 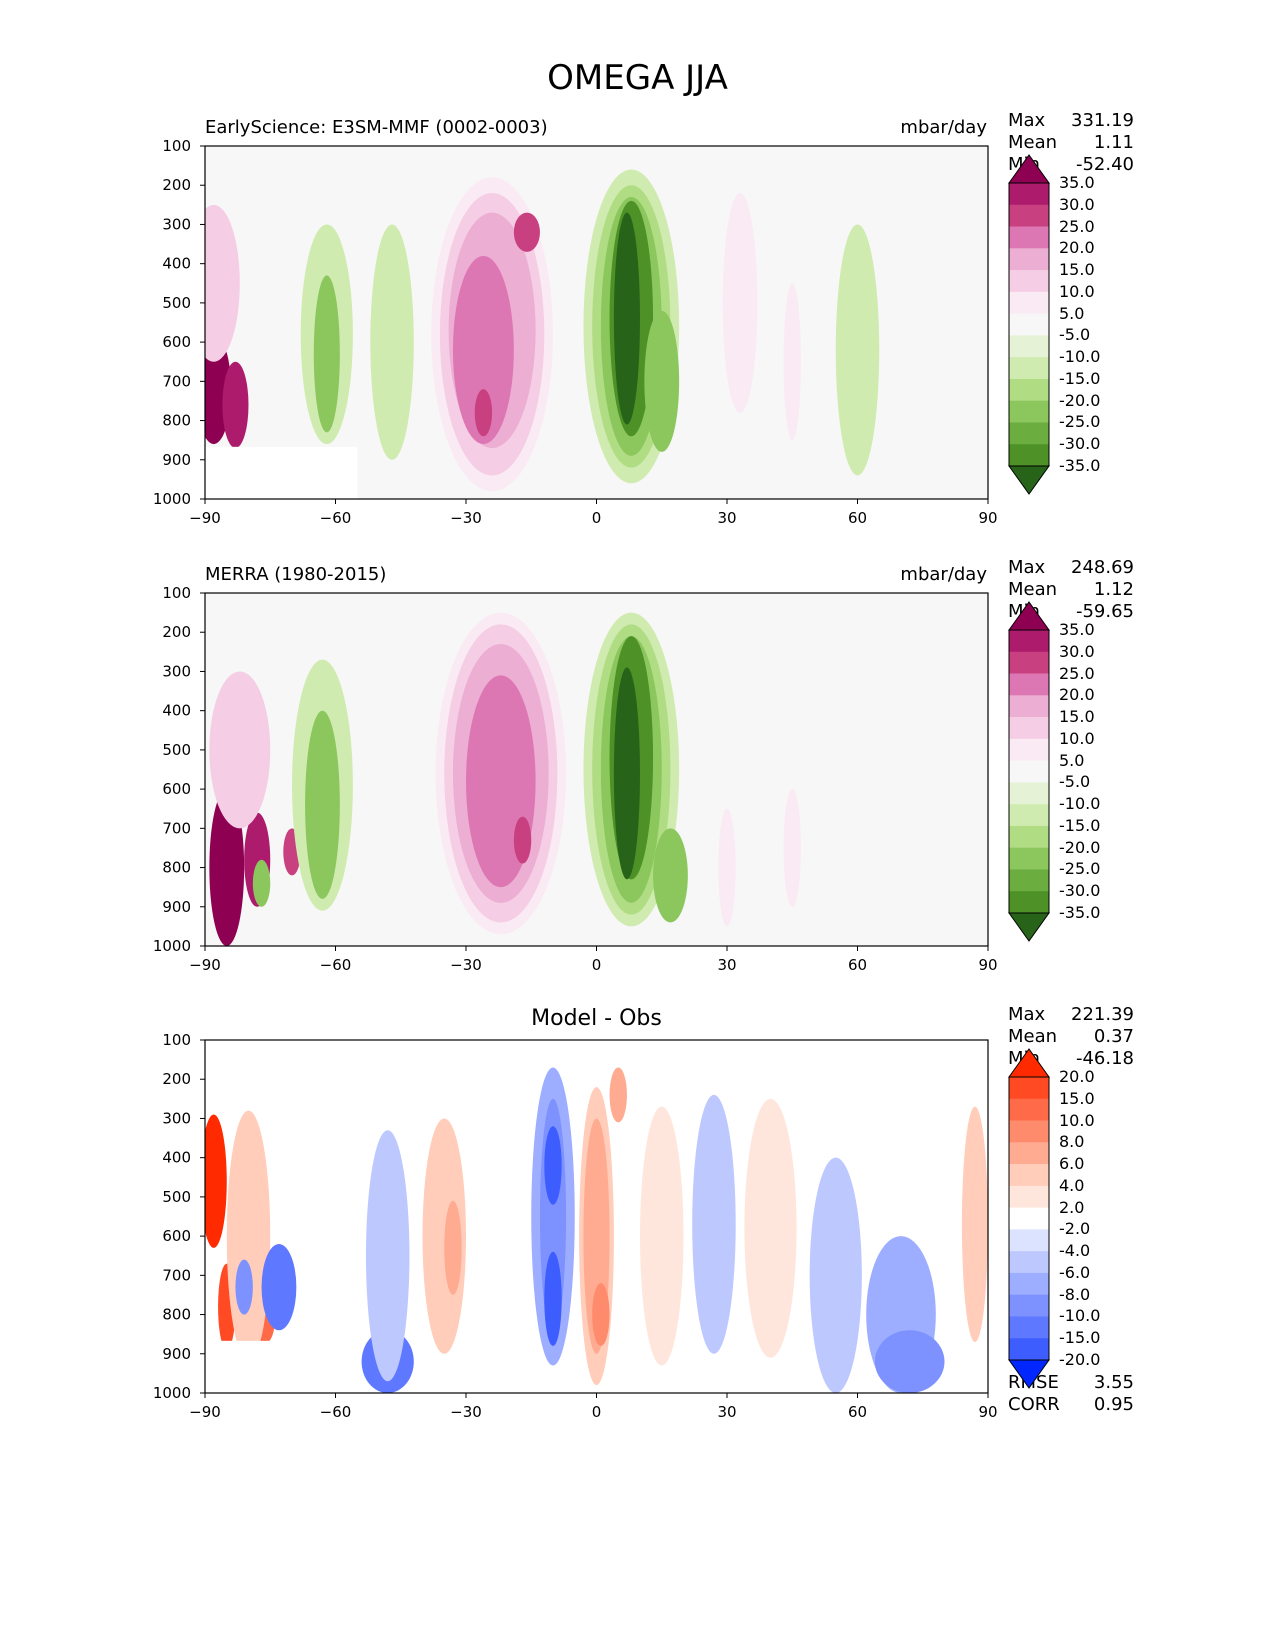 I want to click on colorbar-tick-label: 8.0, so click(x=1072, y=1142).